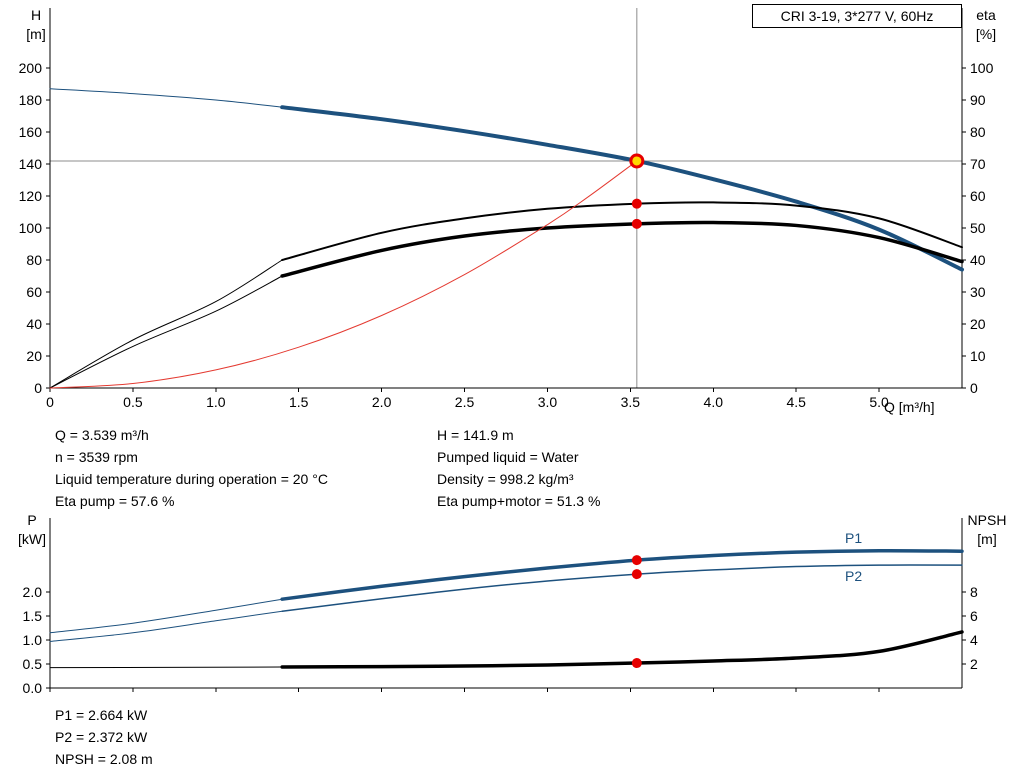 This screenshot has height=781, width=1024. Describe the element at coordinates (879, 402) in the screenshot. I see `x-tick-label: 5.0` at that location.